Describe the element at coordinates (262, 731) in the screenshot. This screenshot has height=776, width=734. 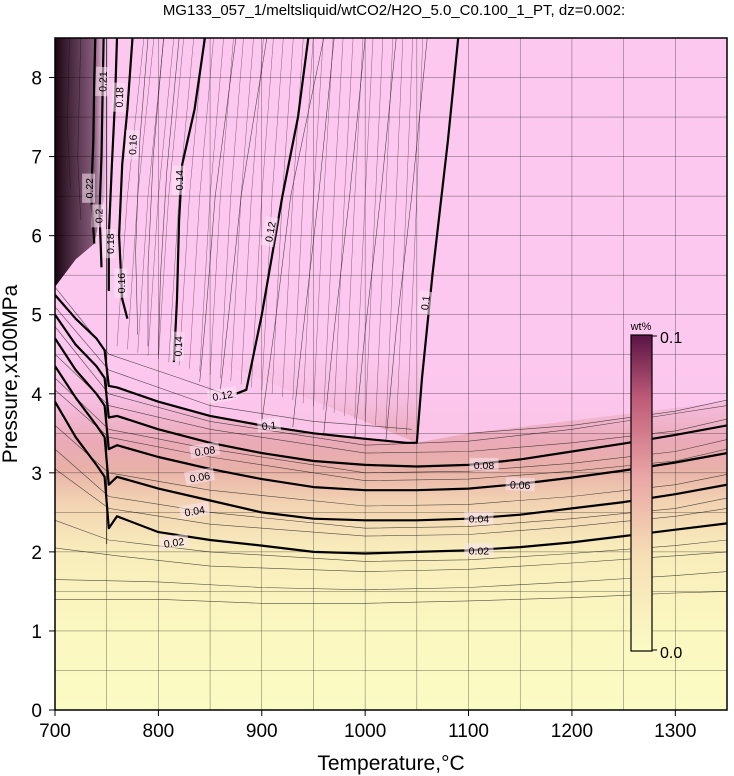
I see `x-tick-label: 900` at that location.